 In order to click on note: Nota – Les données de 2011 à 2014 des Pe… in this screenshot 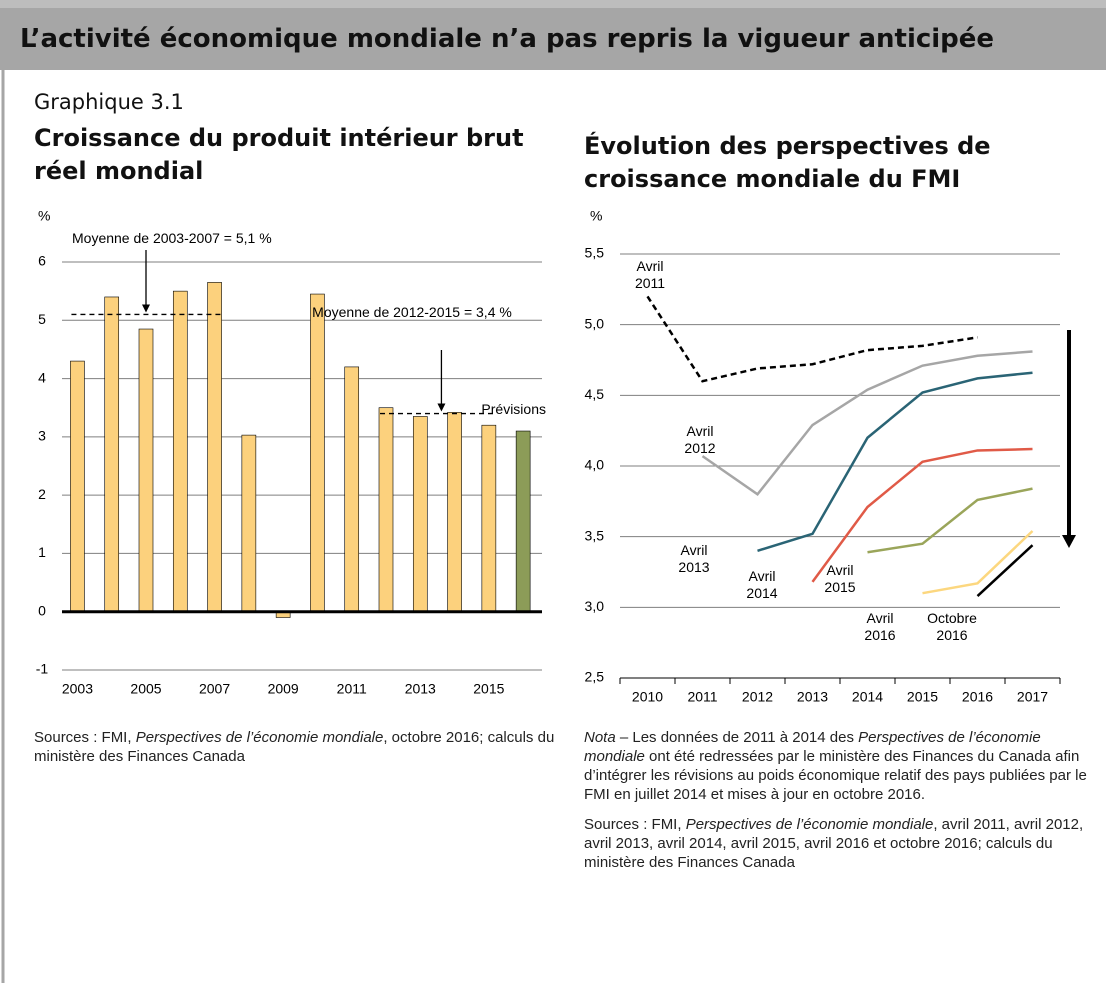, I will do `click(836, 766)`.